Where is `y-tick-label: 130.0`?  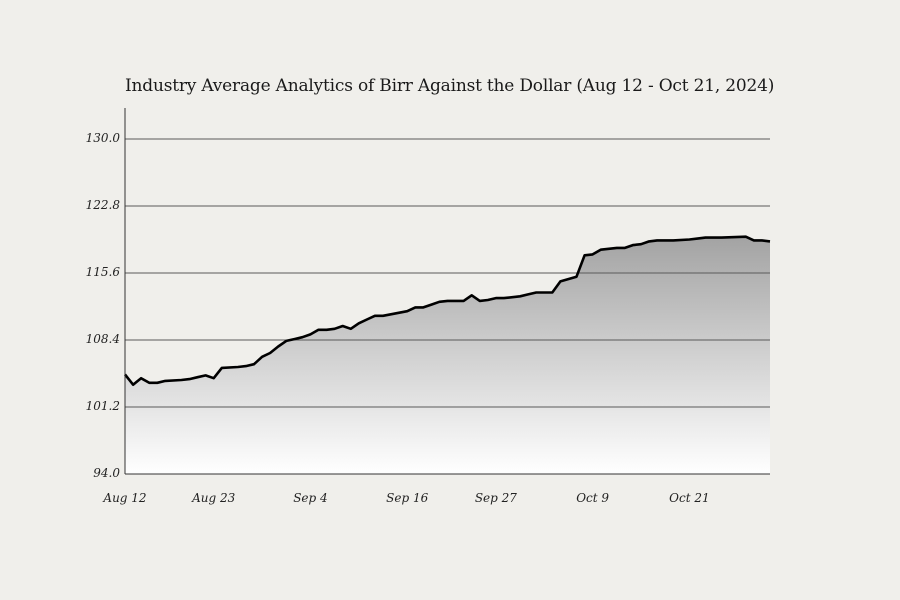 y-tick-label: 130.0 is located at coordinates (103, 138).